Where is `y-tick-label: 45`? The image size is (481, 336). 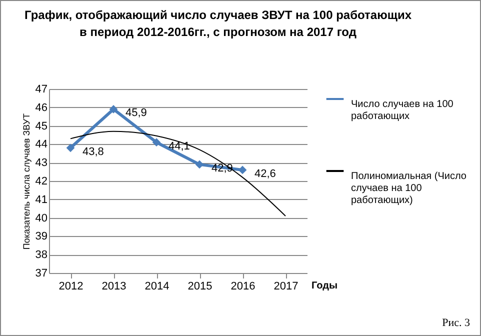 y-tick-label: 45 is located at coordinates (41, 126).